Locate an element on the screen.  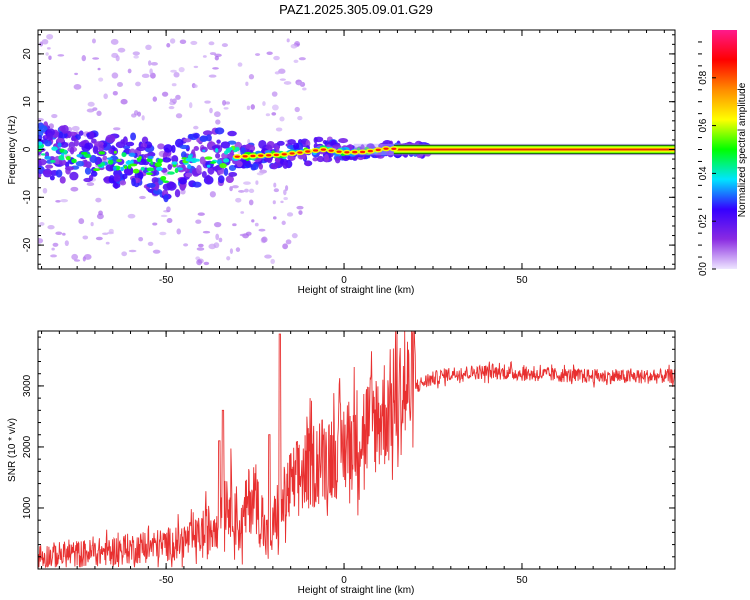
x-tick-label: 0 is located at coordinates (344, 280).